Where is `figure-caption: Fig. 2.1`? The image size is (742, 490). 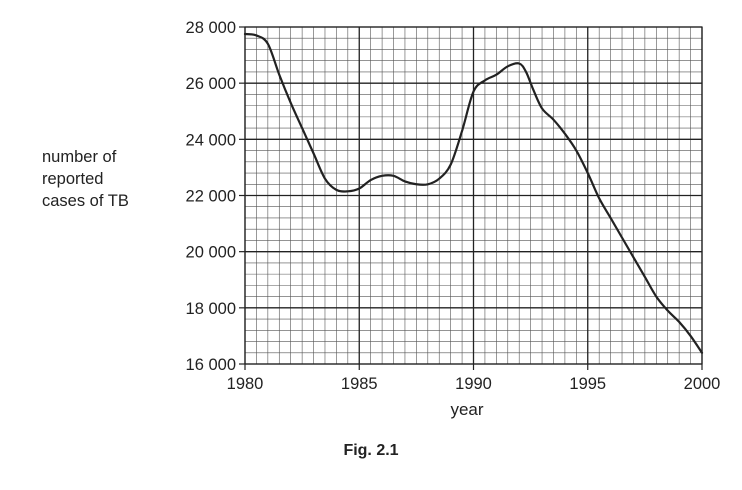
figure-caption: Fig. 2.1 is located at coordinates (371, 450).